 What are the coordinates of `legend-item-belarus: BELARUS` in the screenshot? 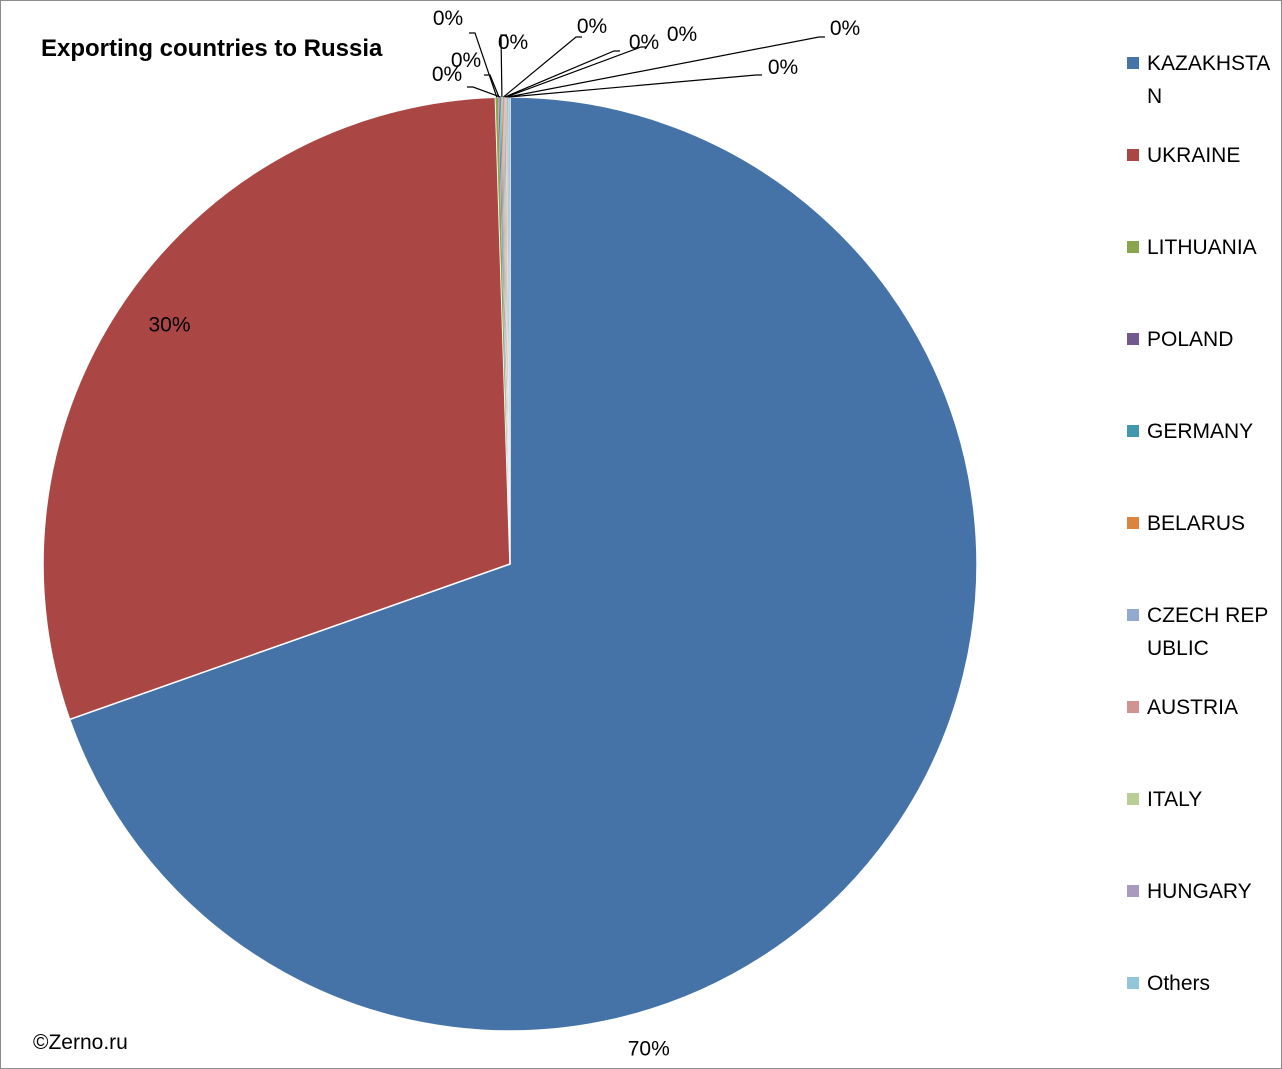 It's located at (1203, 523).